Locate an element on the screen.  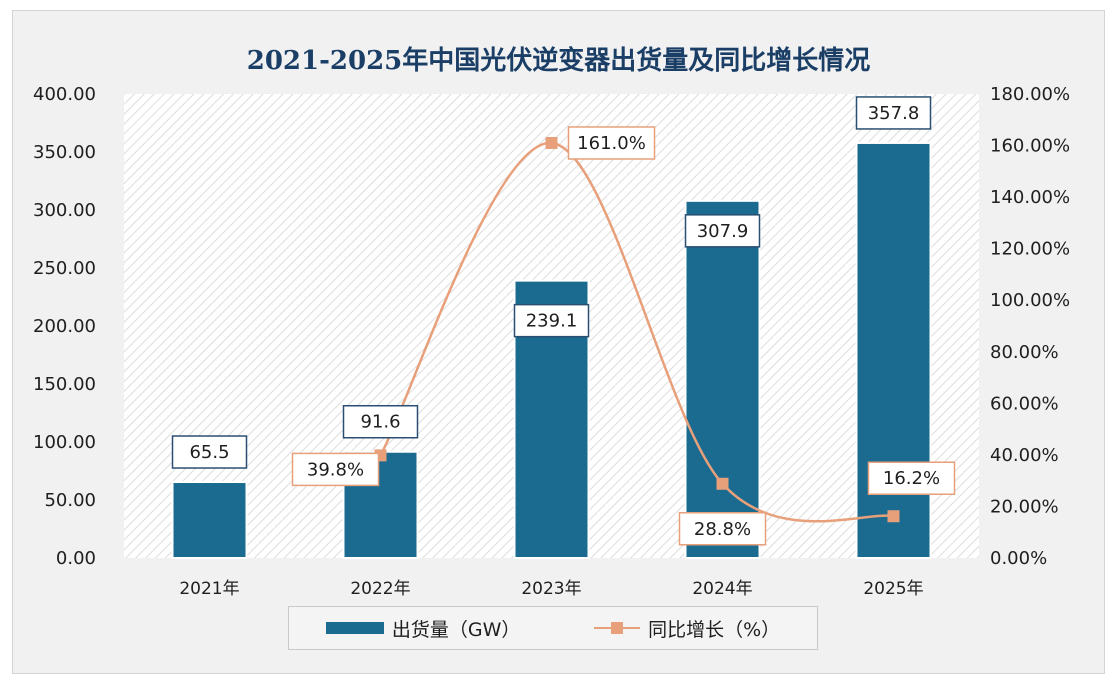
right-tick-label: 120.00% is located at coordinates (1030, 249).